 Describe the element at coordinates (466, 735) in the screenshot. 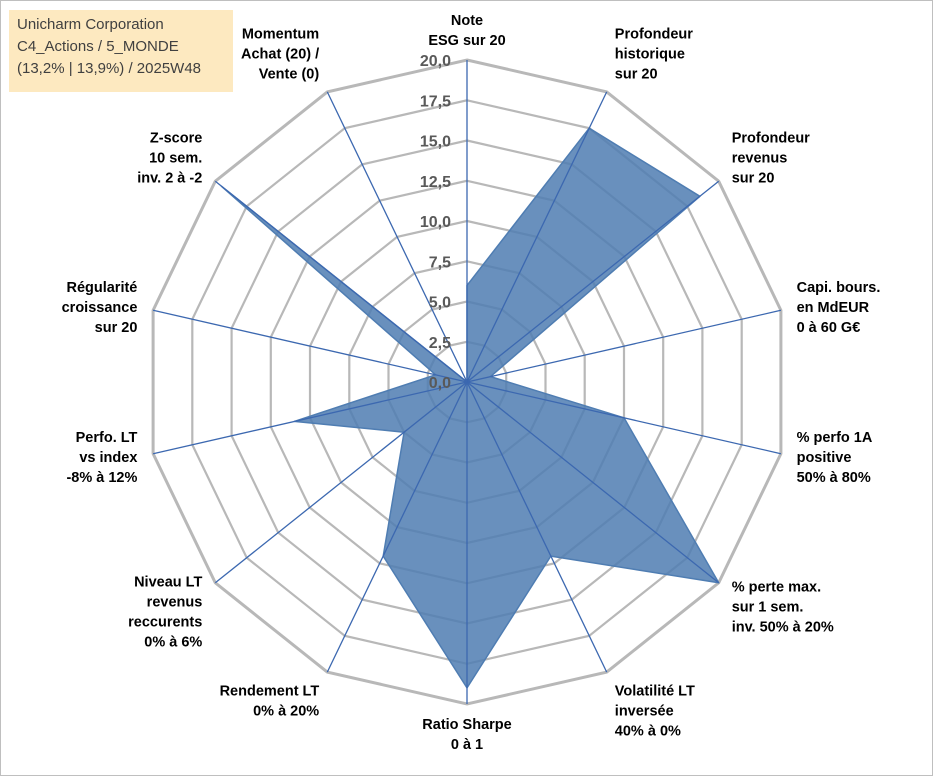

I see `axis-label: Ratio Sharpe 0 à 1` at that location.